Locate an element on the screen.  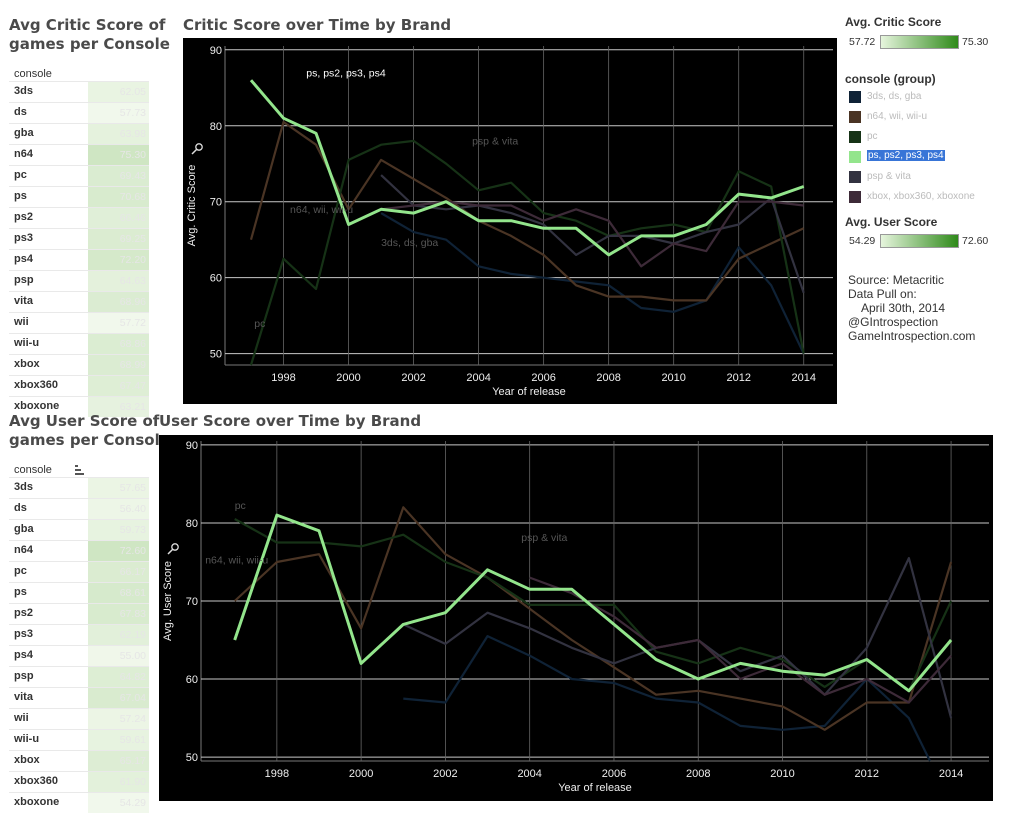
table-row: pc 69.43 is located at coordinates (79, 175).